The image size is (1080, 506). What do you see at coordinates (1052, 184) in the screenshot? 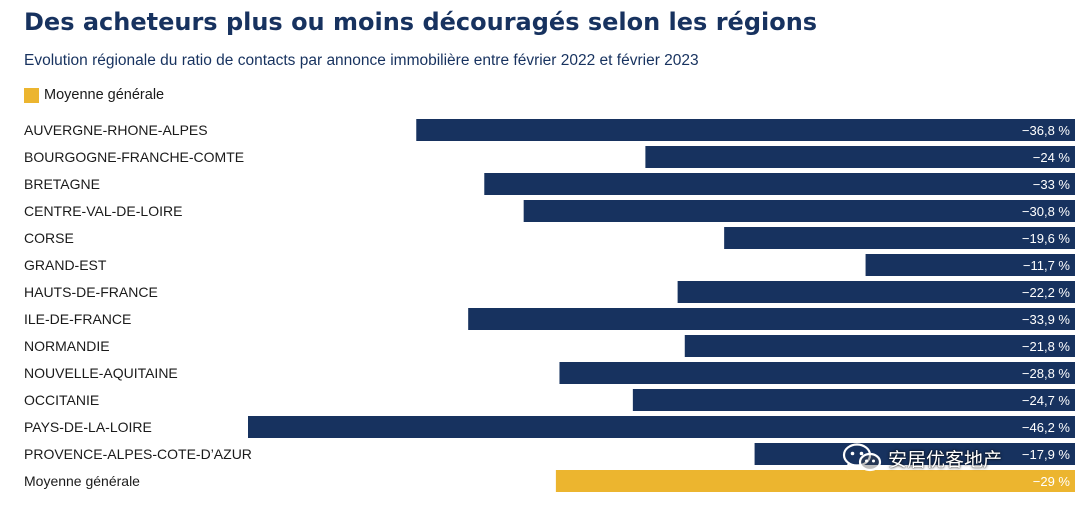
I see `value-label-bretagne: −33 %` at bounding box center [1052, 184].